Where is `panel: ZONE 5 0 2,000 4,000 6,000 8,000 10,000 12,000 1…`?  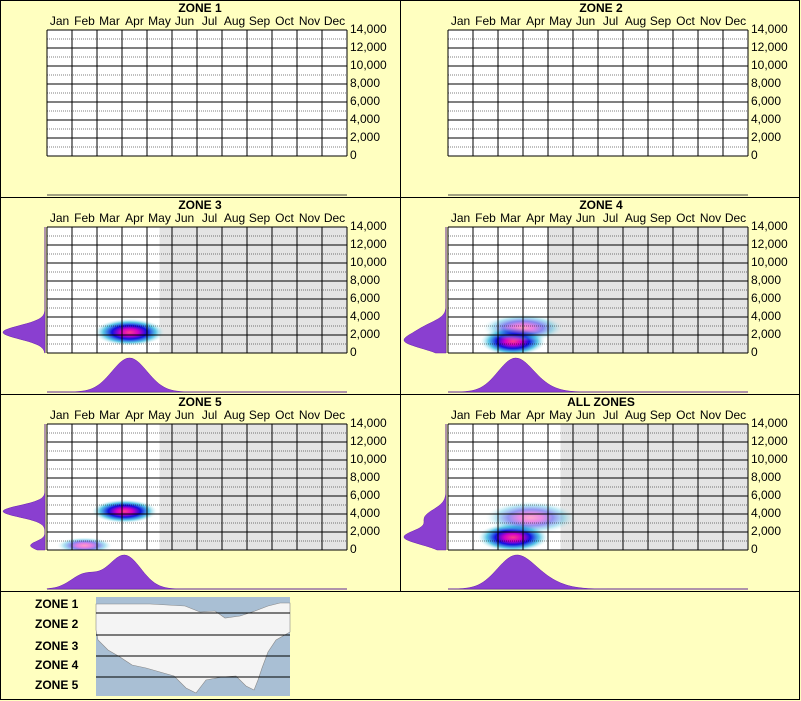
panel: ZONE 5 0 2,000 4,000 6,000 8,000 10,000 12,000 1… is located at coordinates (194, 492).